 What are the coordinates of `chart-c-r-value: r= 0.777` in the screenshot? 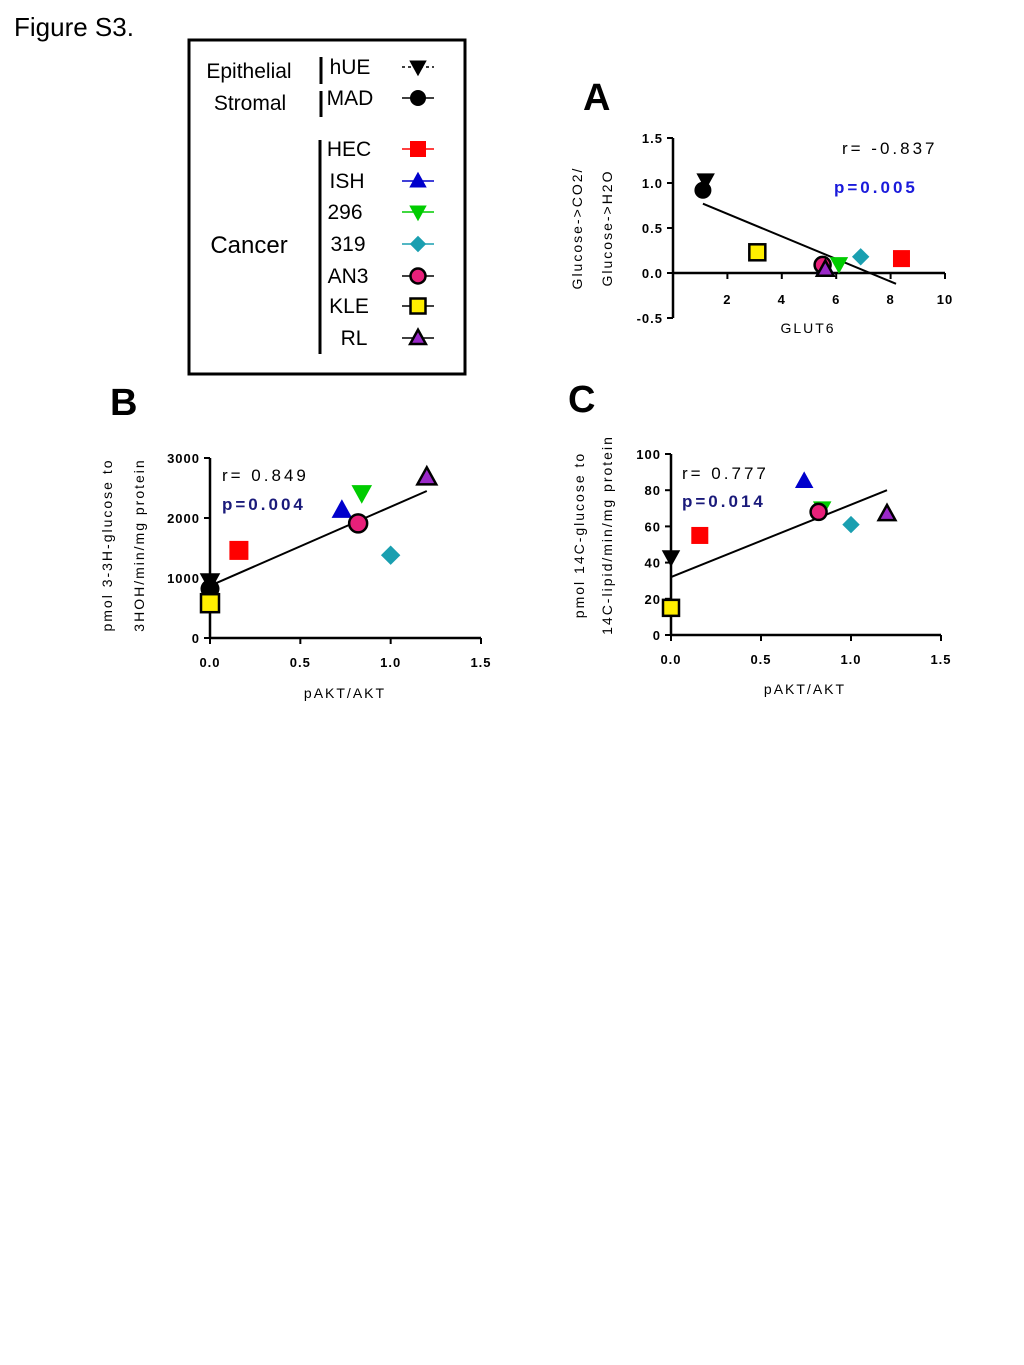 It's located at (725, 473).